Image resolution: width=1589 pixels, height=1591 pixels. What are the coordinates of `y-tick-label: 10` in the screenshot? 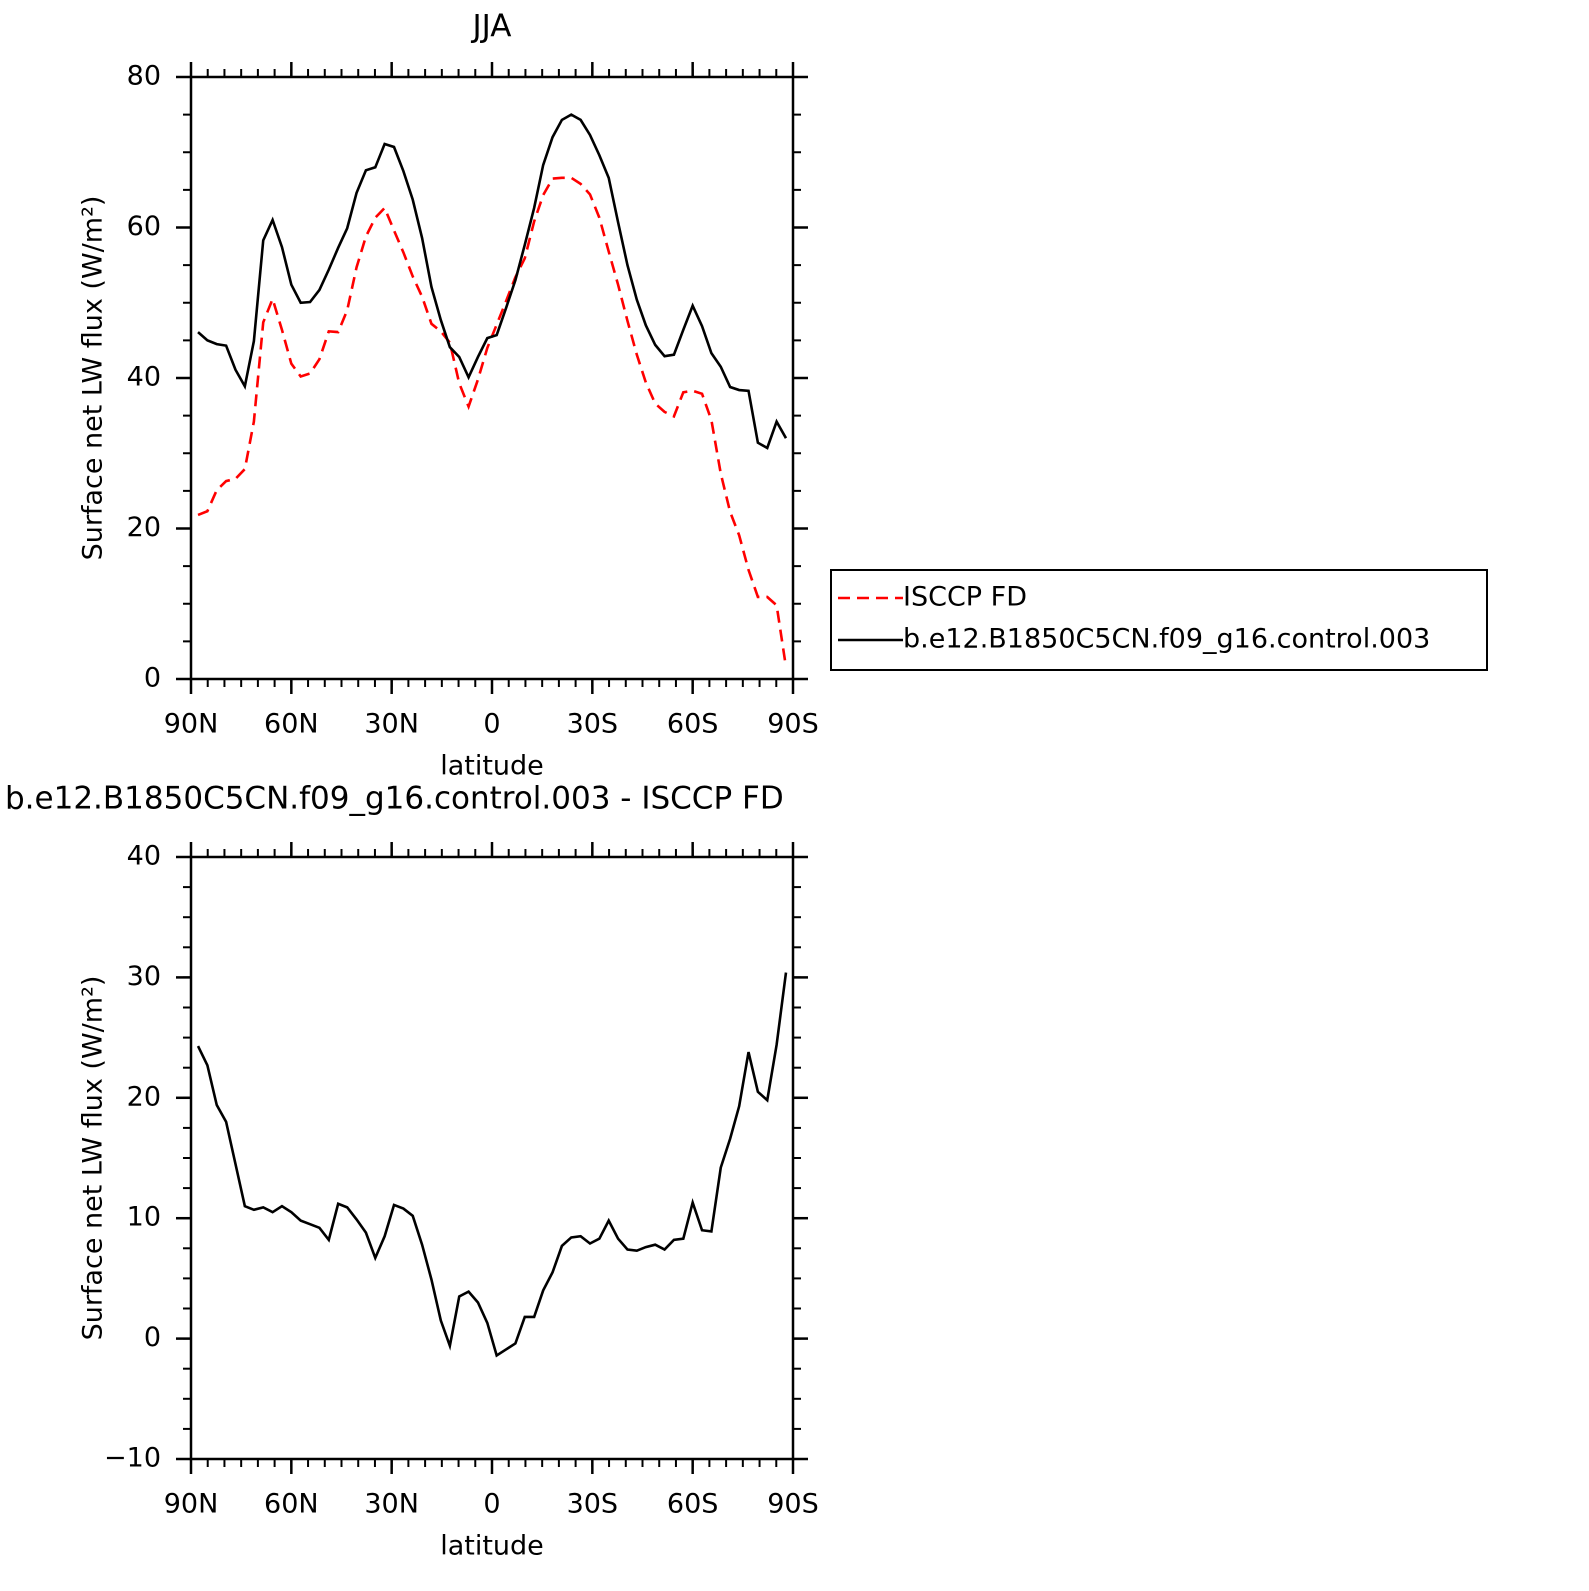 It's located at (144, 1217).